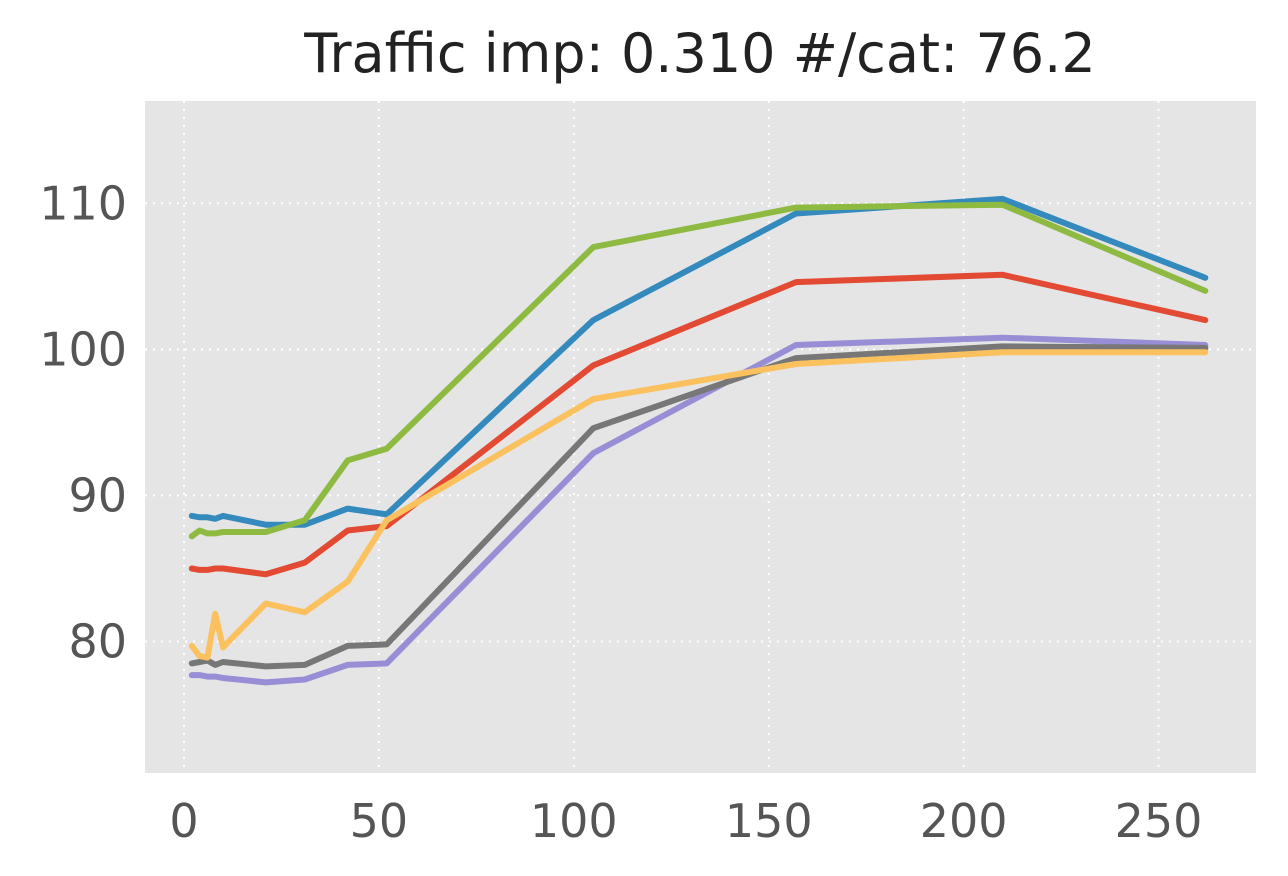  I want to click on x-tick-label: 150, so click(769, 821).